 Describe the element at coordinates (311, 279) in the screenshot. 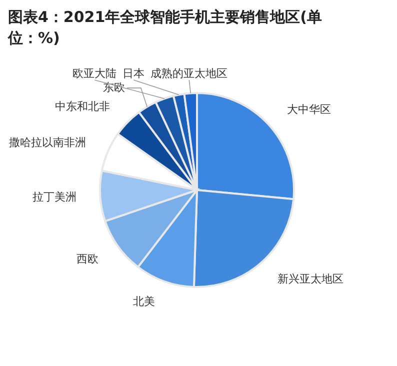

I see `slice-label: 新兴亚太地区` at that location.